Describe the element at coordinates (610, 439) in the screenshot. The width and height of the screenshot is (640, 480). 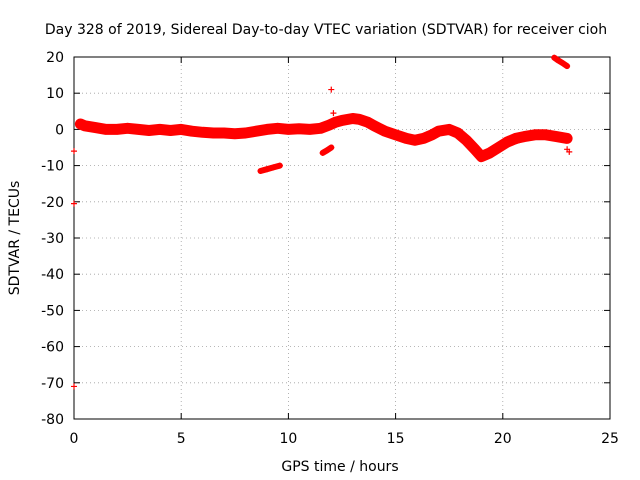
I see `x-tick-label: 25` at that location.